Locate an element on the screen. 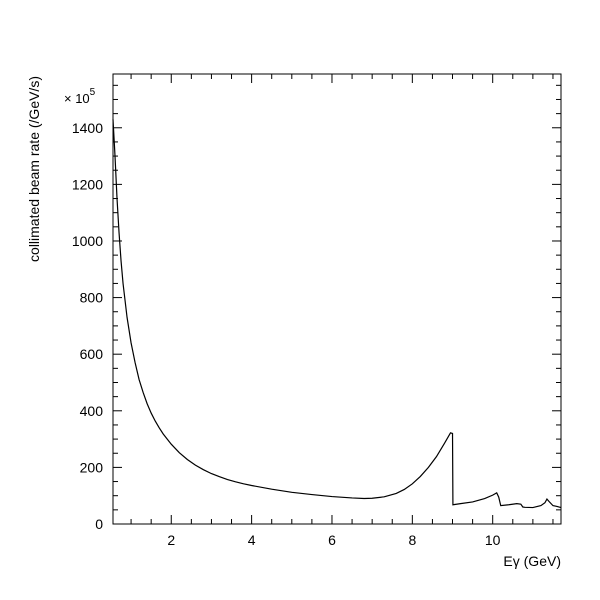  y-tick-label: 1000 is located at coordinates (87, 241).